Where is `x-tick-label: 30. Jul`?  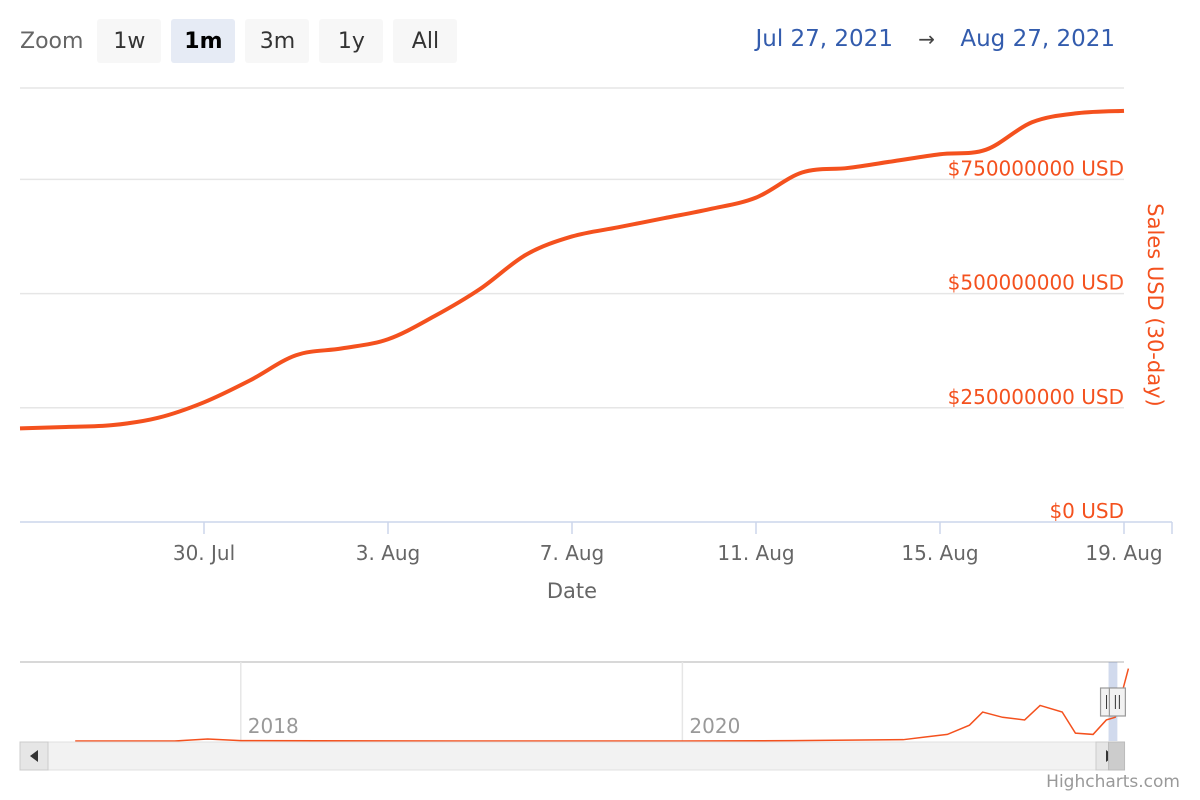
x-tick-label: 30. Jul is located at coordinates (204, 553).